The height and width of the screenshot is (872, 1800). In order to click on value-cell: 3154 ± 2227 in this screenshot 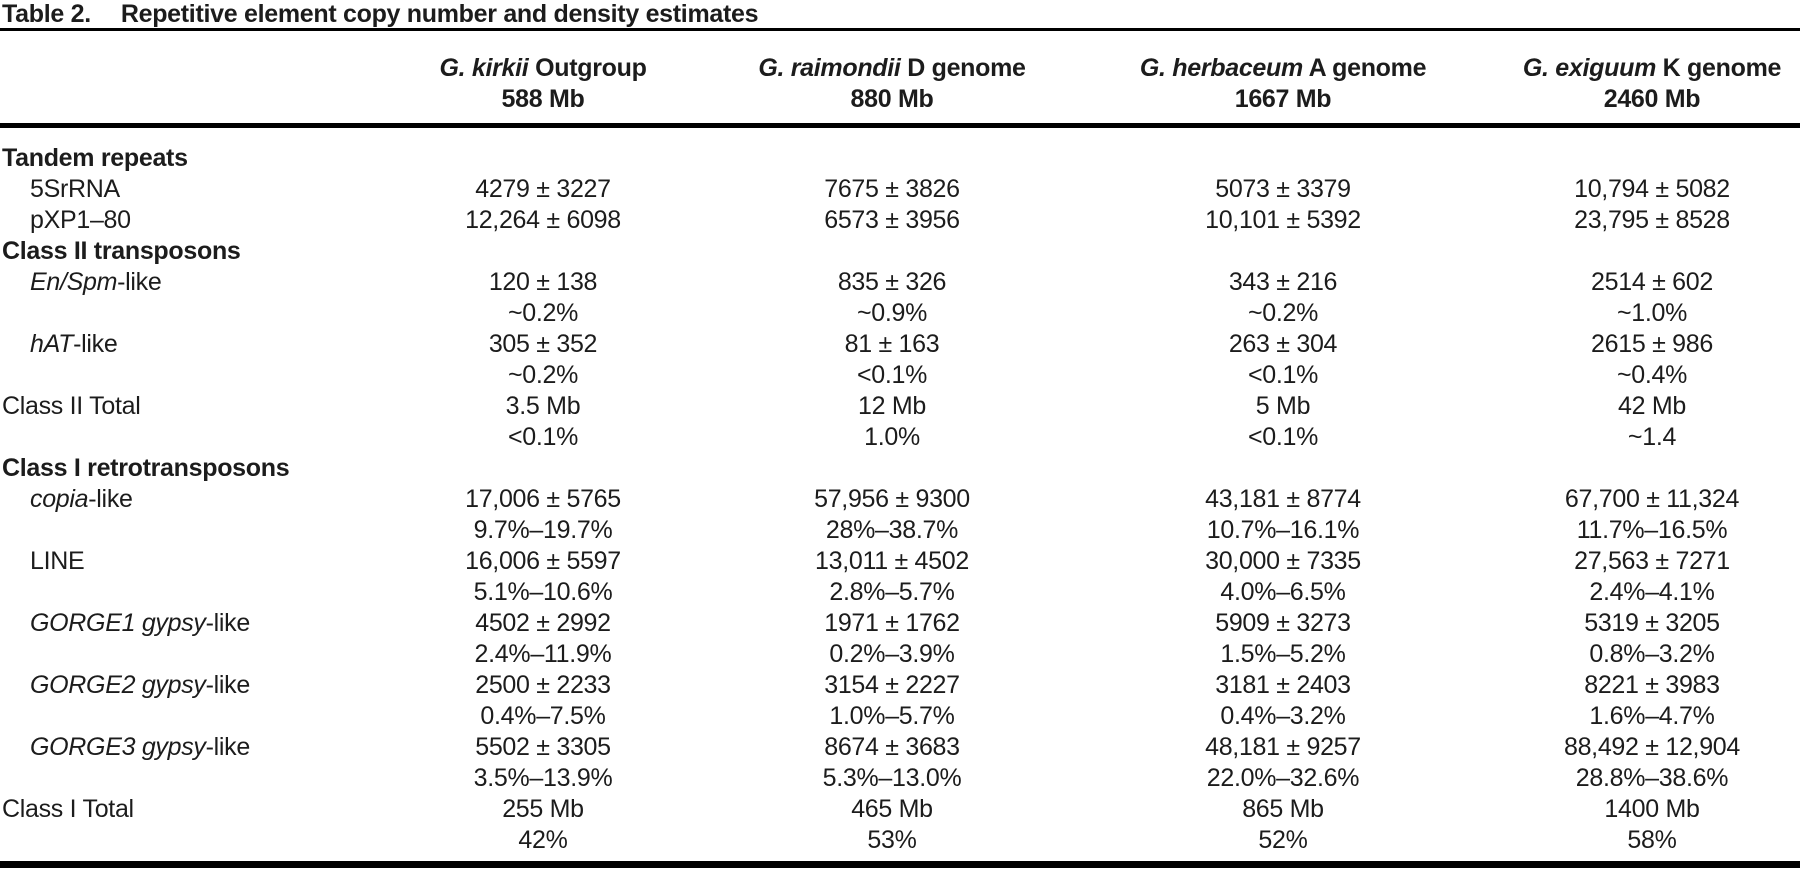, I will do `click(892, 685)`.